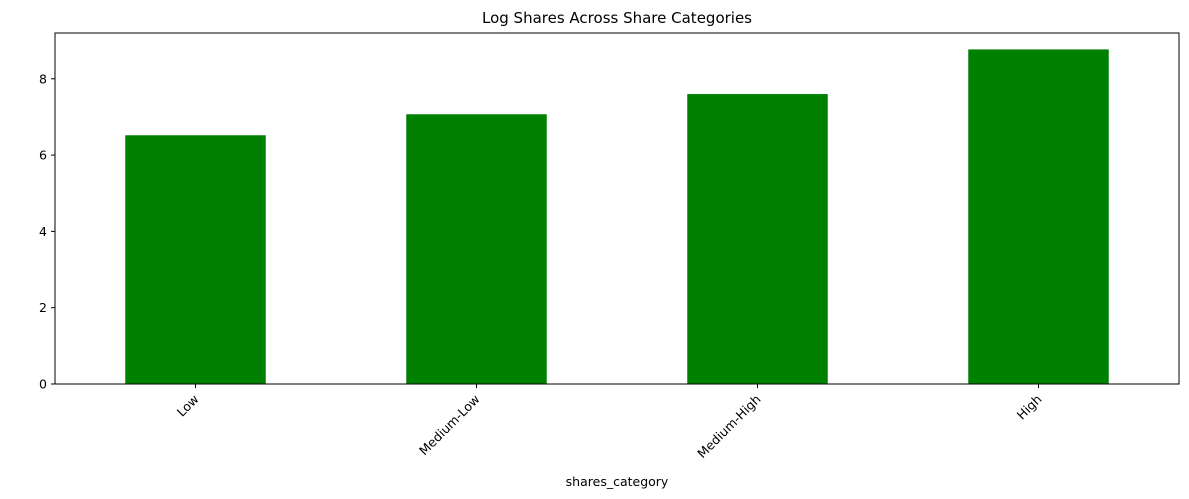 This screenshot has height=499, width=1189. I want to click on x-axis: Low Medium-Low Medium-High High, so click(609, 422).